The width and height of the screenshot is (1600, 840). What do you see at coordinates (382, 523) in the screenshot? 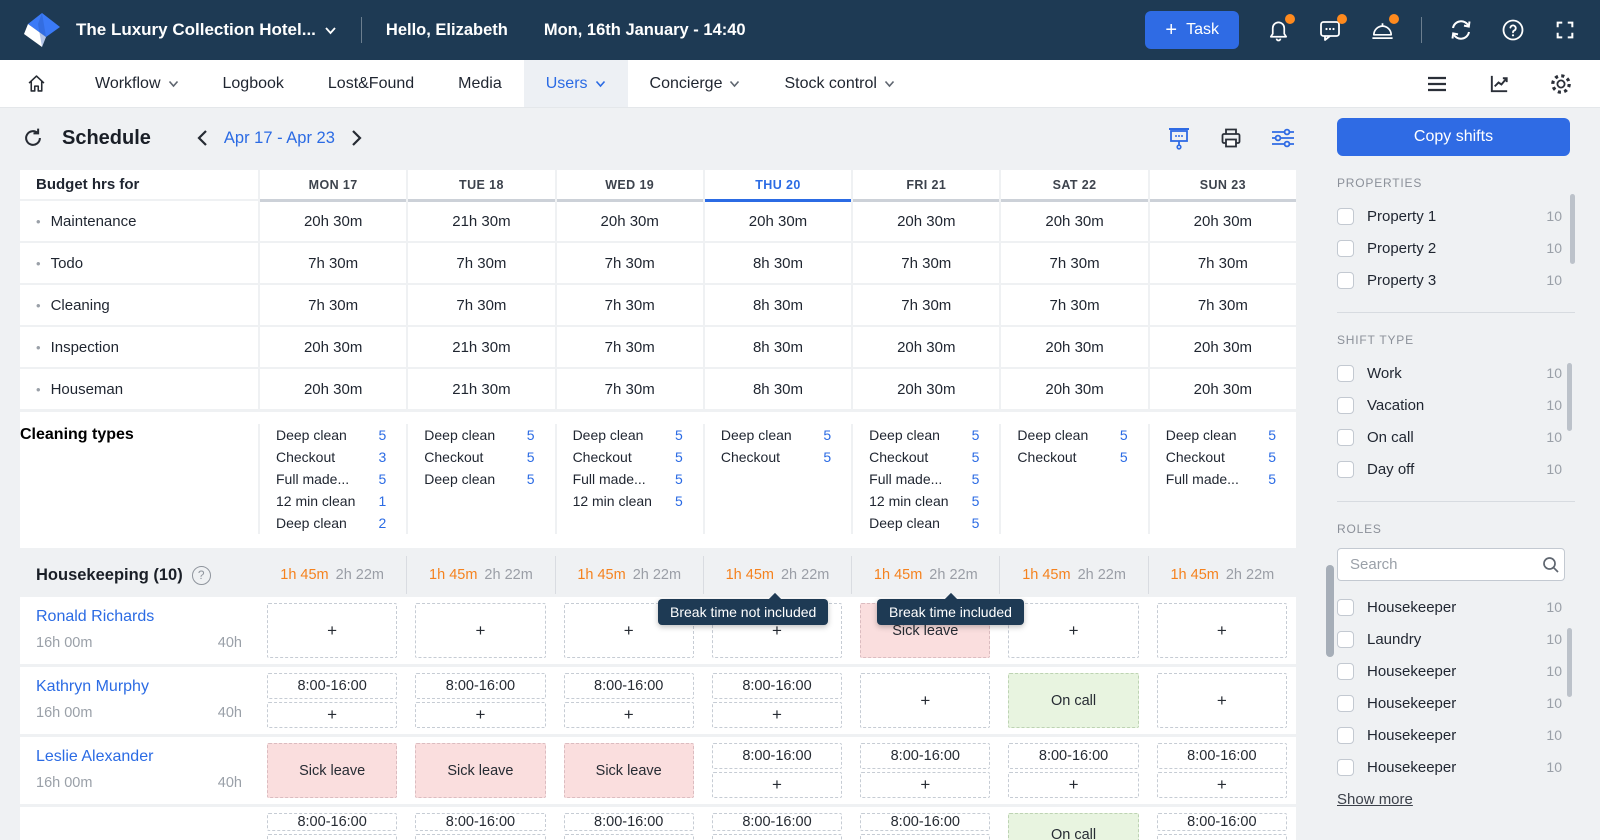
I see `cleaning-type-count: 2` at bounding box center [382, 523].